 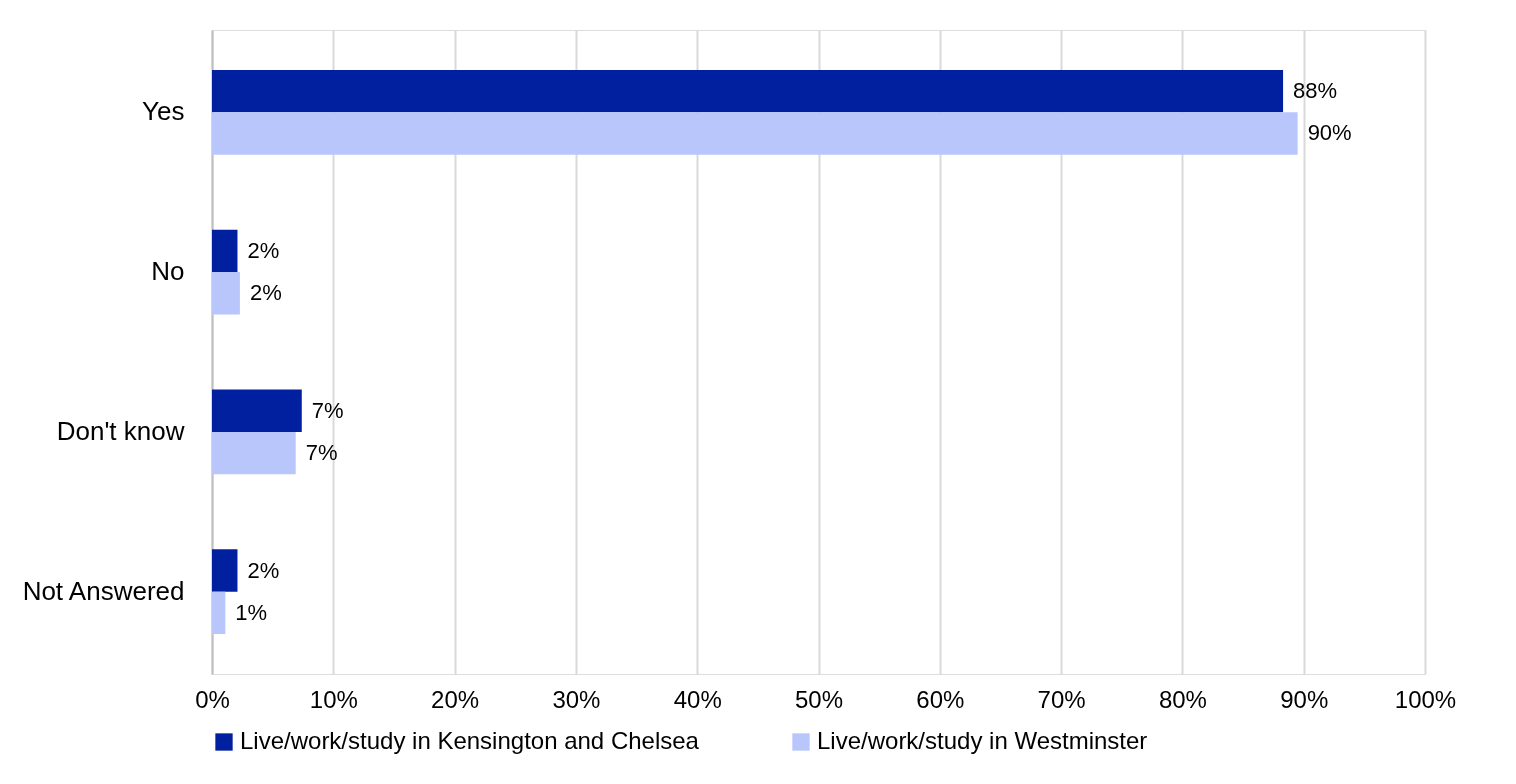 I want to click on data-label: 1%, so click(x=251, y=612).